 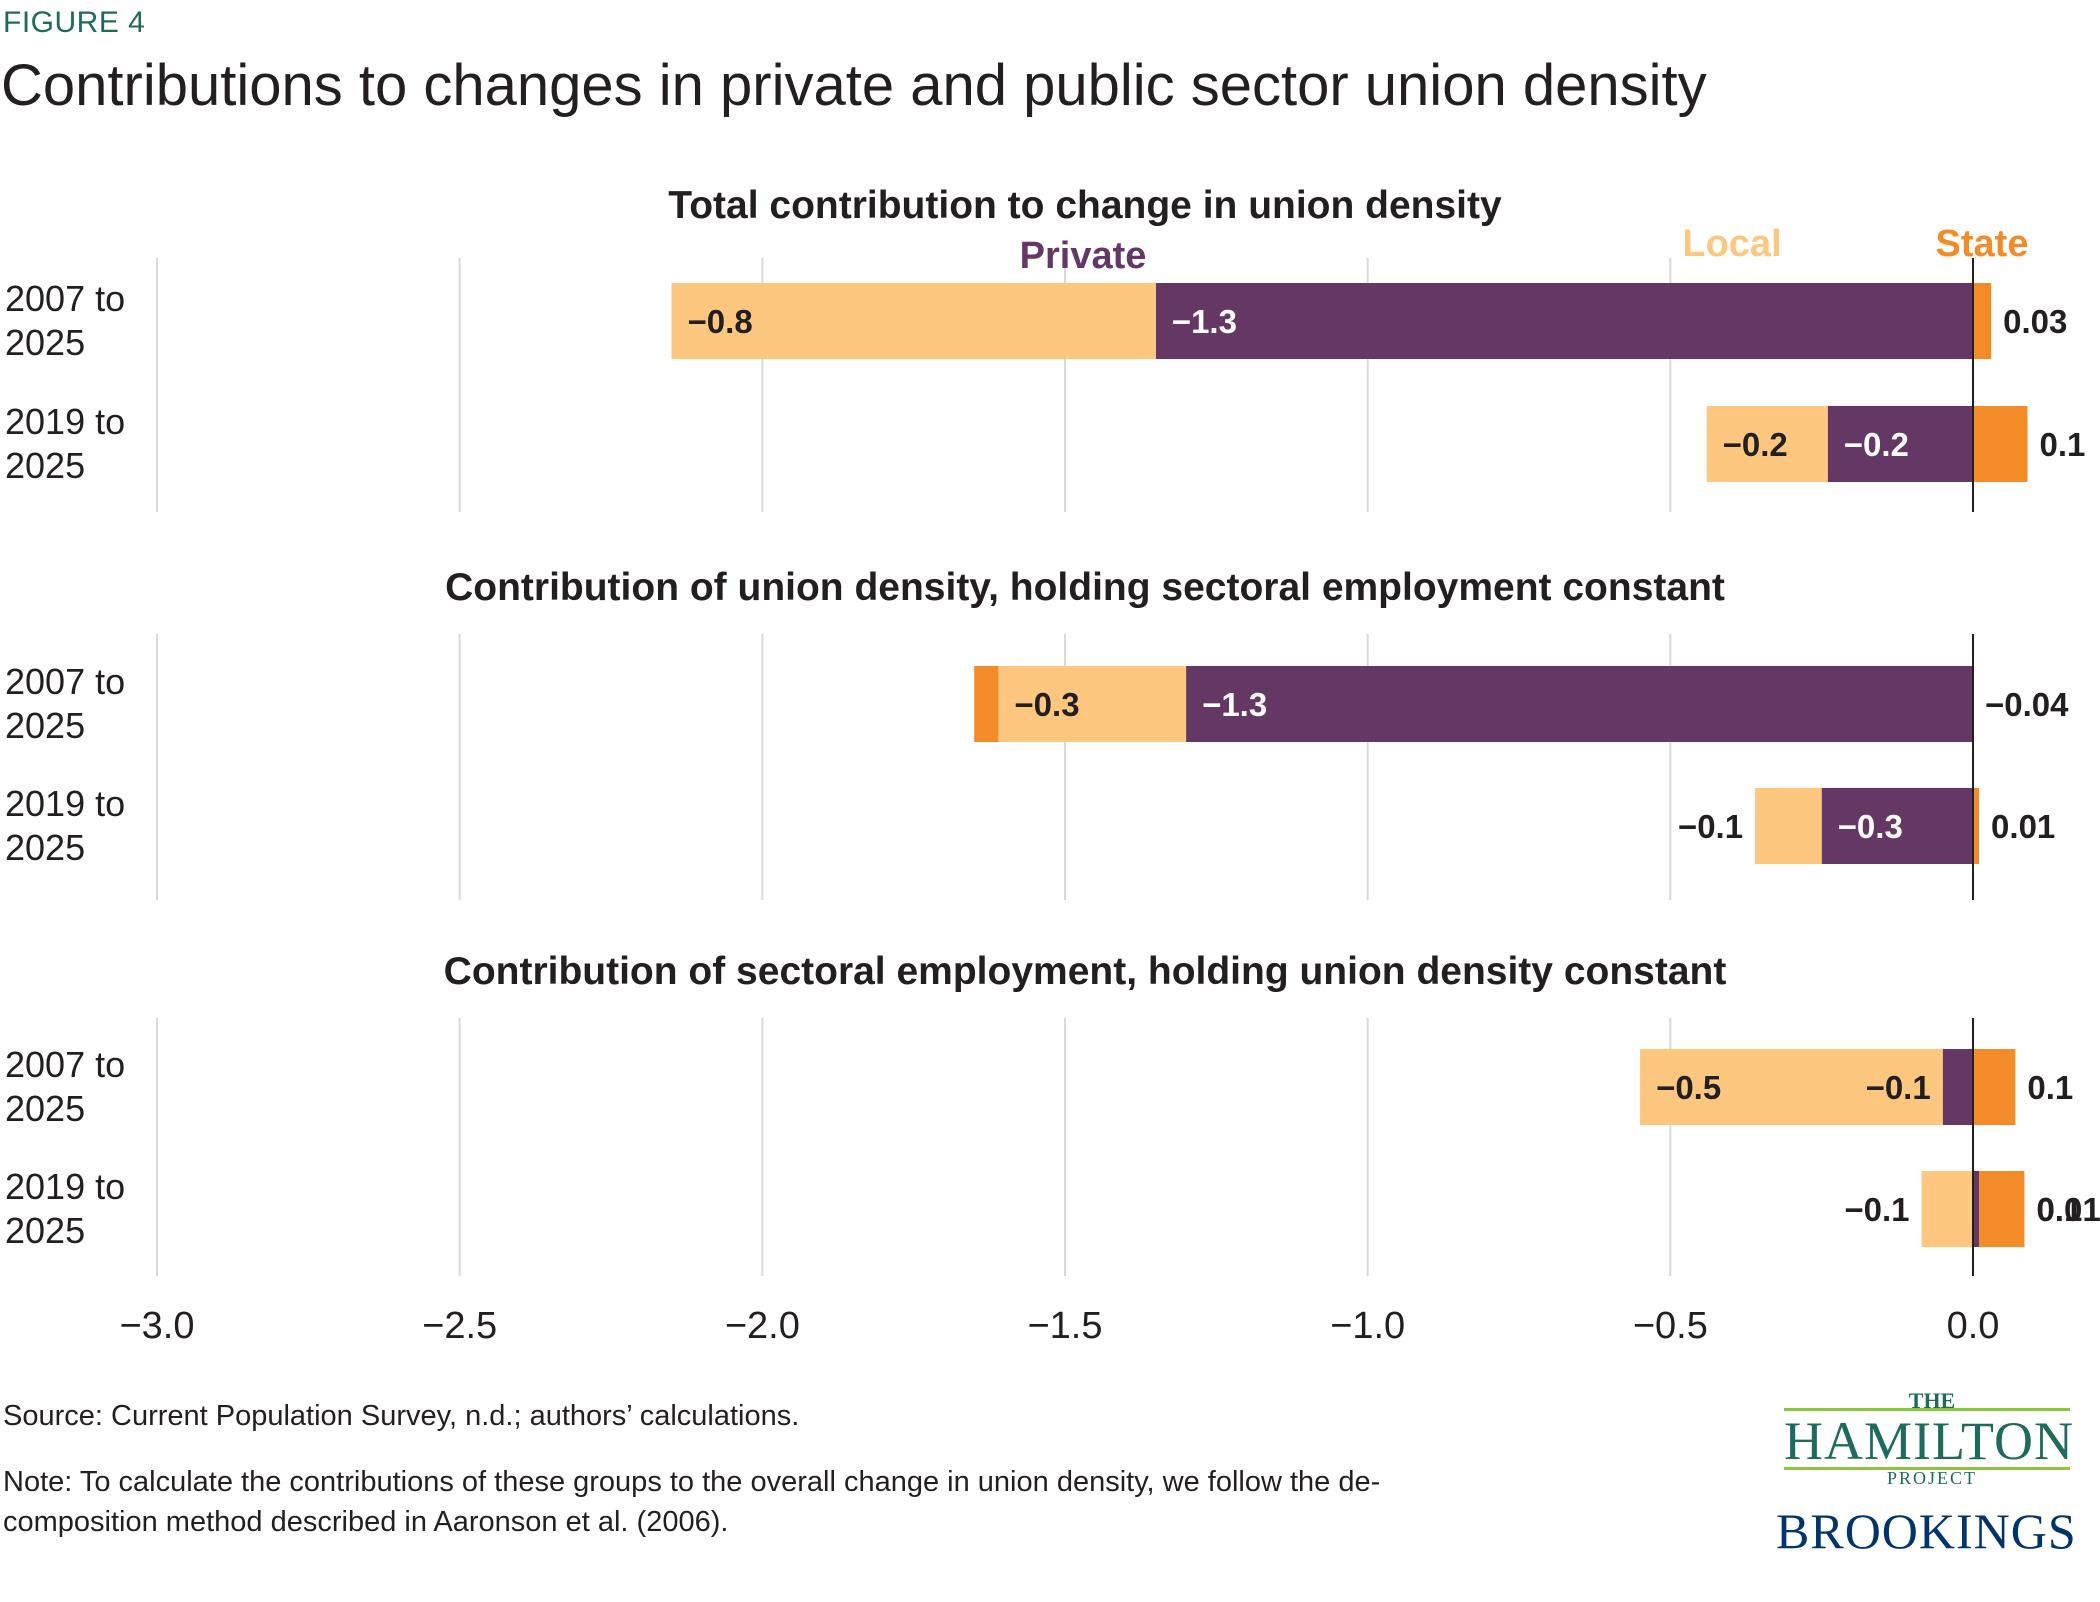 I want to click on x-tick-label: −2.5, so click(x=459, y=1326).